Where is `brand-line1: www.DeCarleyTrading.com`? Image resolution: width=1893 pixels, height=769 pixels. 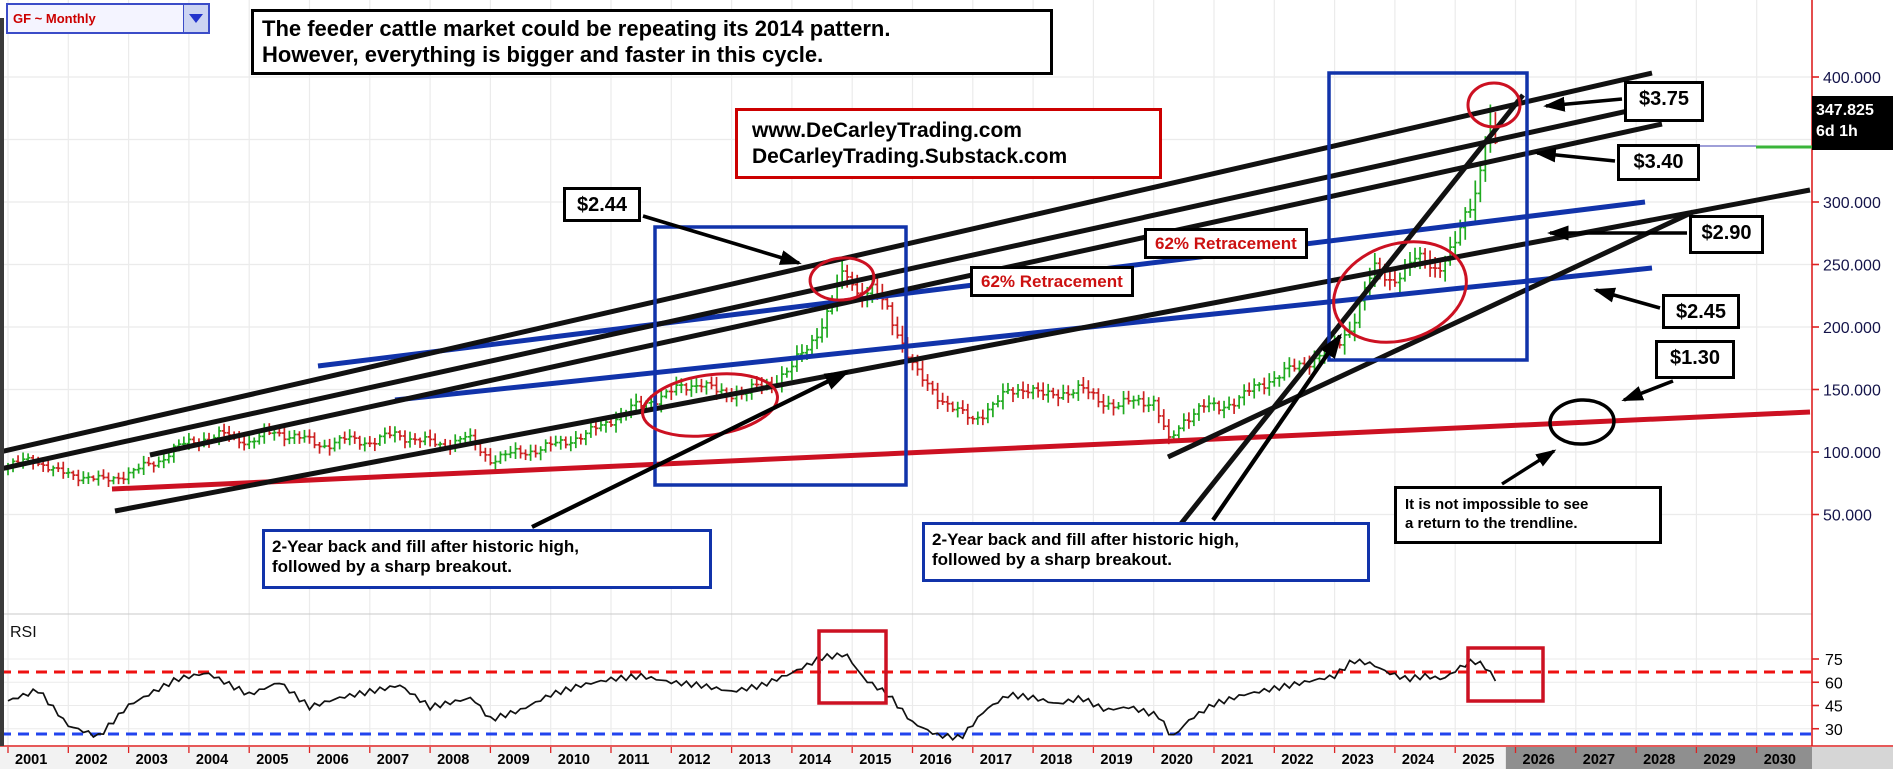
brand-line1: www.DeCarleyTrading.com is located at coordinates (887, 130).